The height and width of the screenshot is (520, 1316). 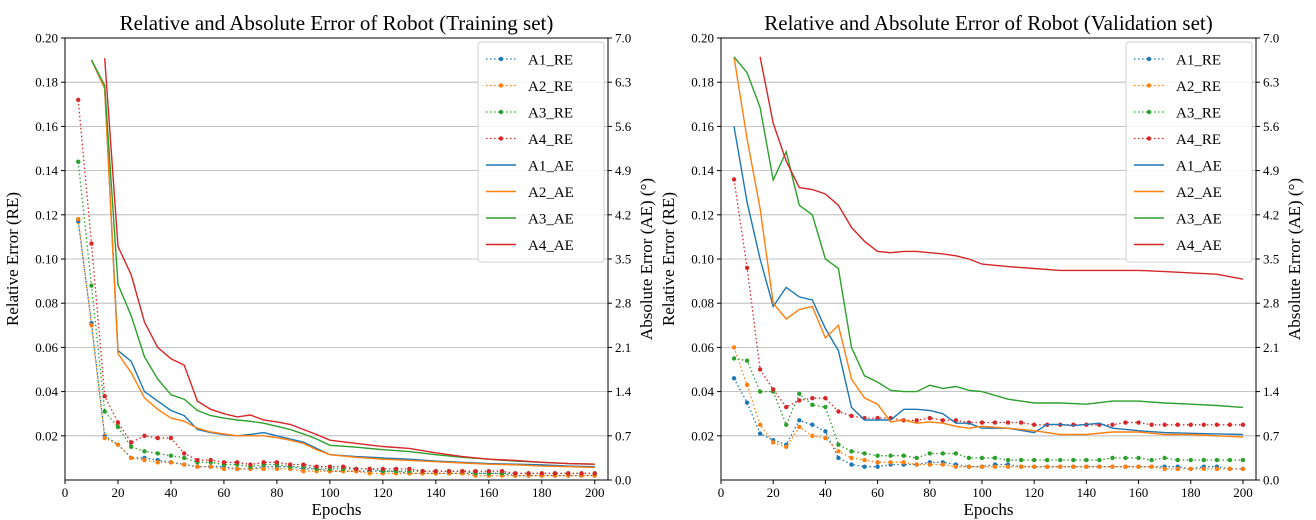 I want to click on y-right-tick-label: 2.8, so click(x=1271, y=303).